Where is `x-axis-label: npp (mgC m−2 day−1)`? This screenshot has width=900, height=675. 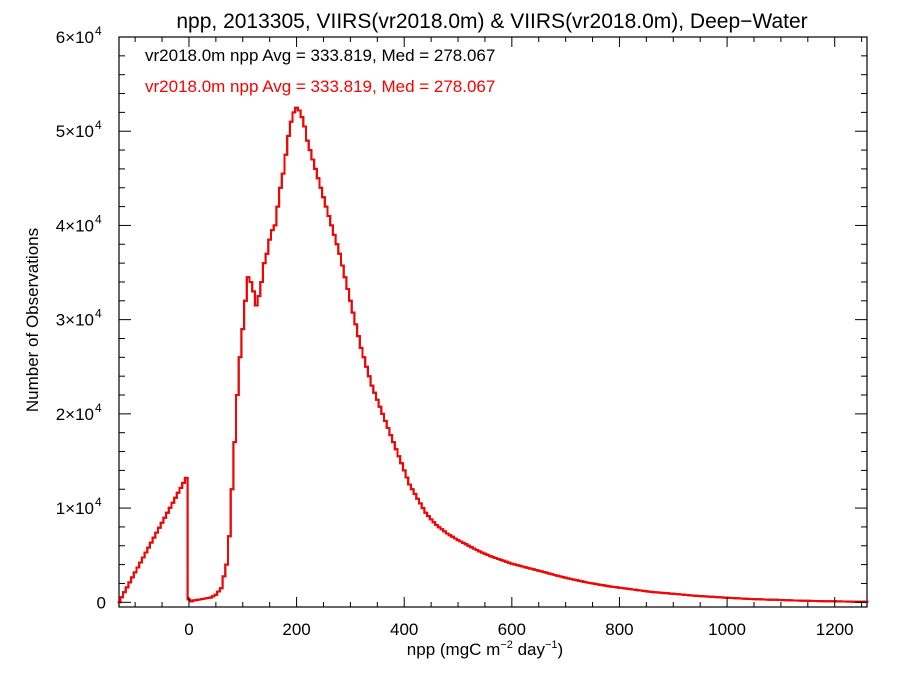 x-axis-label: npp (mgC m−2 day−1) is located at coordinates (485, 649).